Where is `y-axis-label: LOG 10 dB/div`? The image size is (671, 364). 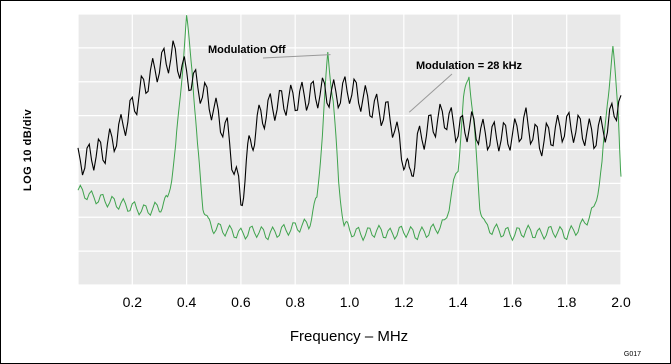 y-axis-label: LOG 10 dB/div is located at coordinates (28, 150).